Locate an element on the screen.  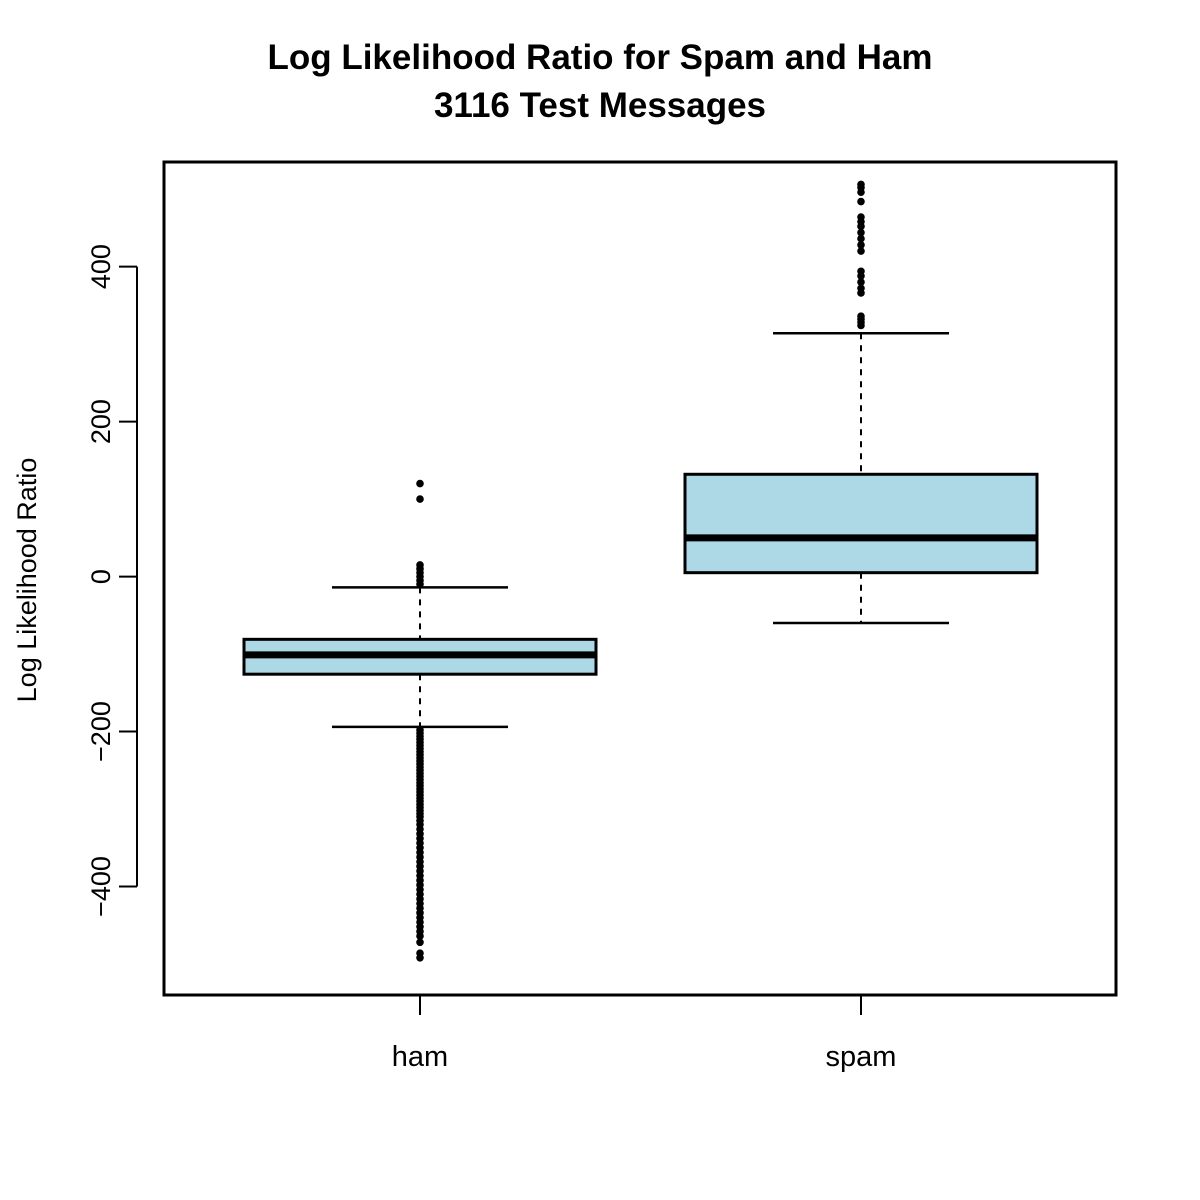
x-axis: ham spam is located at coordinates (644, 1034).